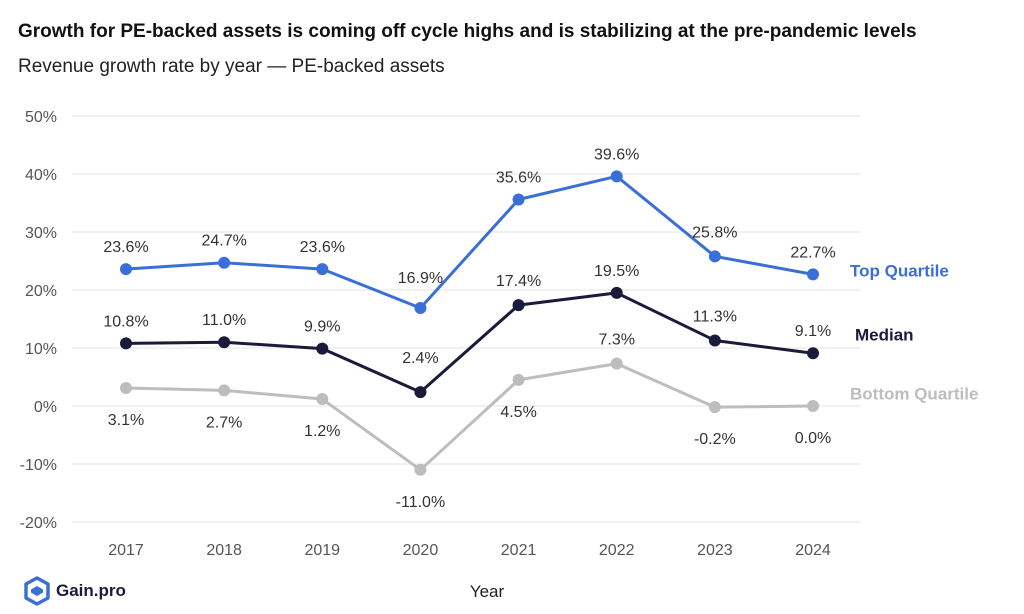 The height and width of the screenshot is (614, 1024). What do you see at coordinates (420, 278) in the screenshot?
I see `data-label: 16.9%` at bounding box center [420, 278].